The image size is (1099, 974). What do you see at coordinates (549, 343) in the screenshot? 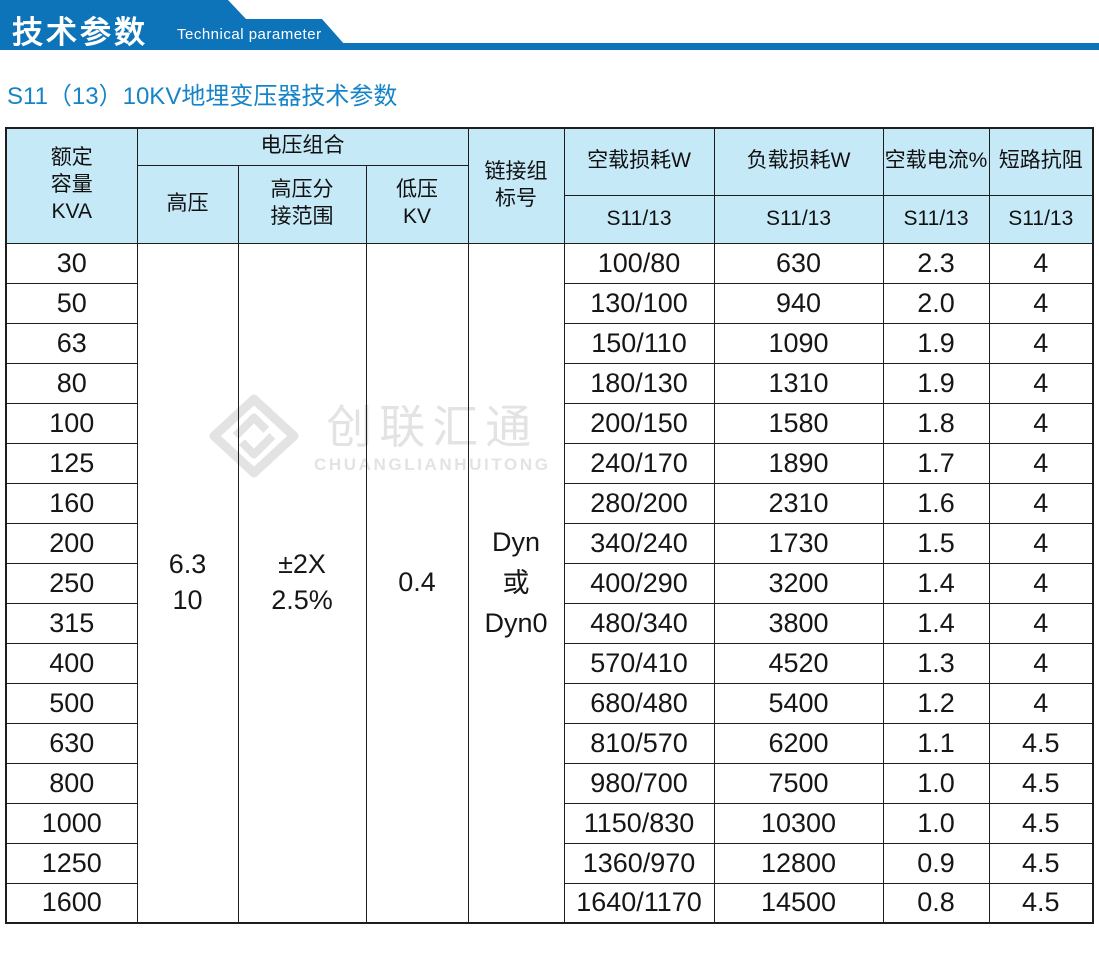
I see `table-row: 63 150/110 1090 1.9 4` at bounding box center [549, 343].